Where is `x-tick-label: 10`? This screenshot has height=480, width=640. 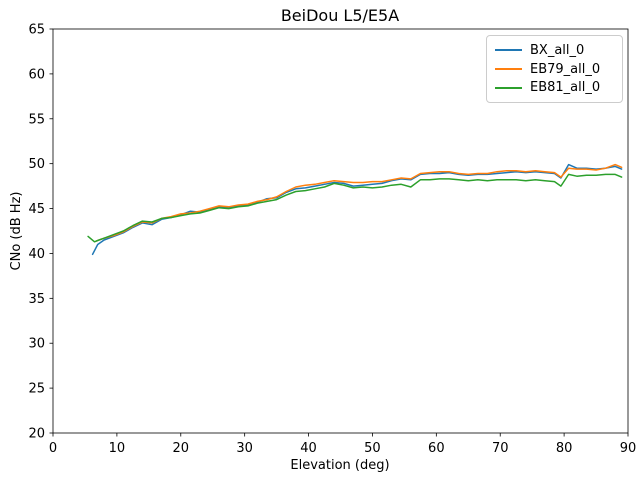
x-tick-label: 10 is located at coordinates (117, 448).